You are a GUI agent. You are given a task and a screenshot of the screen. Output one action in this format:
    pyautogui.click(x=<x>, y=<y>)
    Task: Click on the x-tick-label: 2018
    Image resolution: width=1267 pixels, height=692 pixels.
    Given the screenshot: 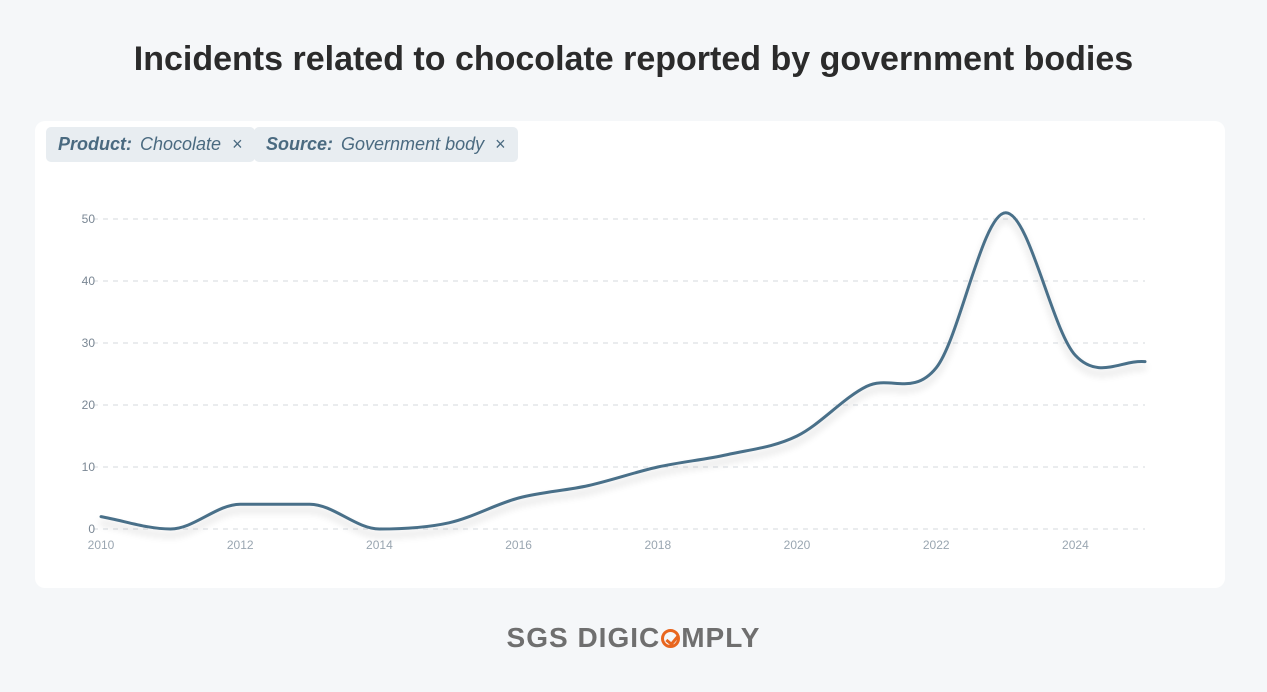 What is the action you would take?
    pyautogui.click(x=657, y=545)
    